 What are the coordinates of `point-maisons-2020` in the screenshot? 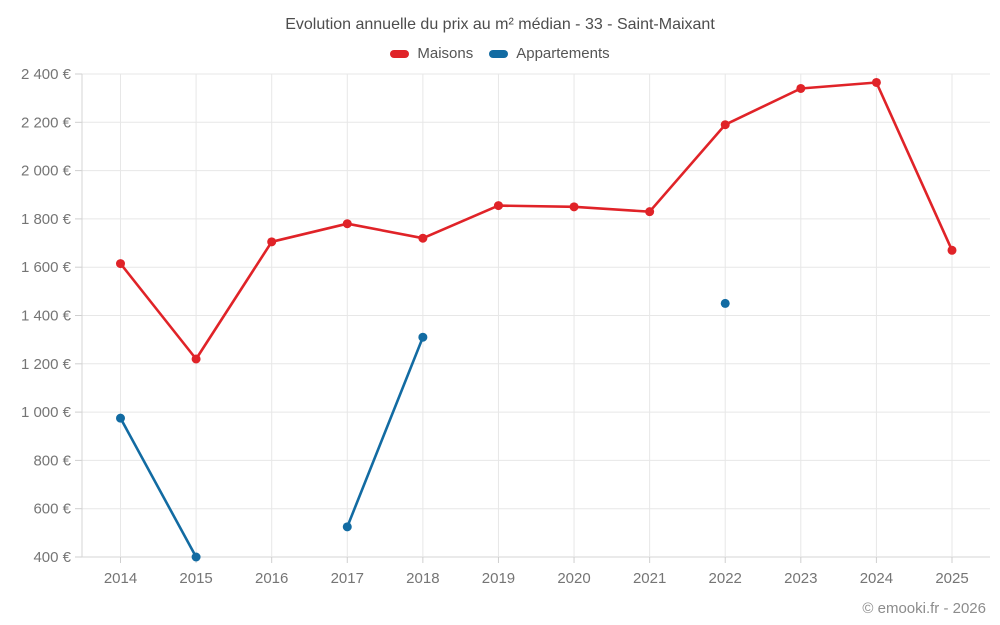 It's located at (574, 207).